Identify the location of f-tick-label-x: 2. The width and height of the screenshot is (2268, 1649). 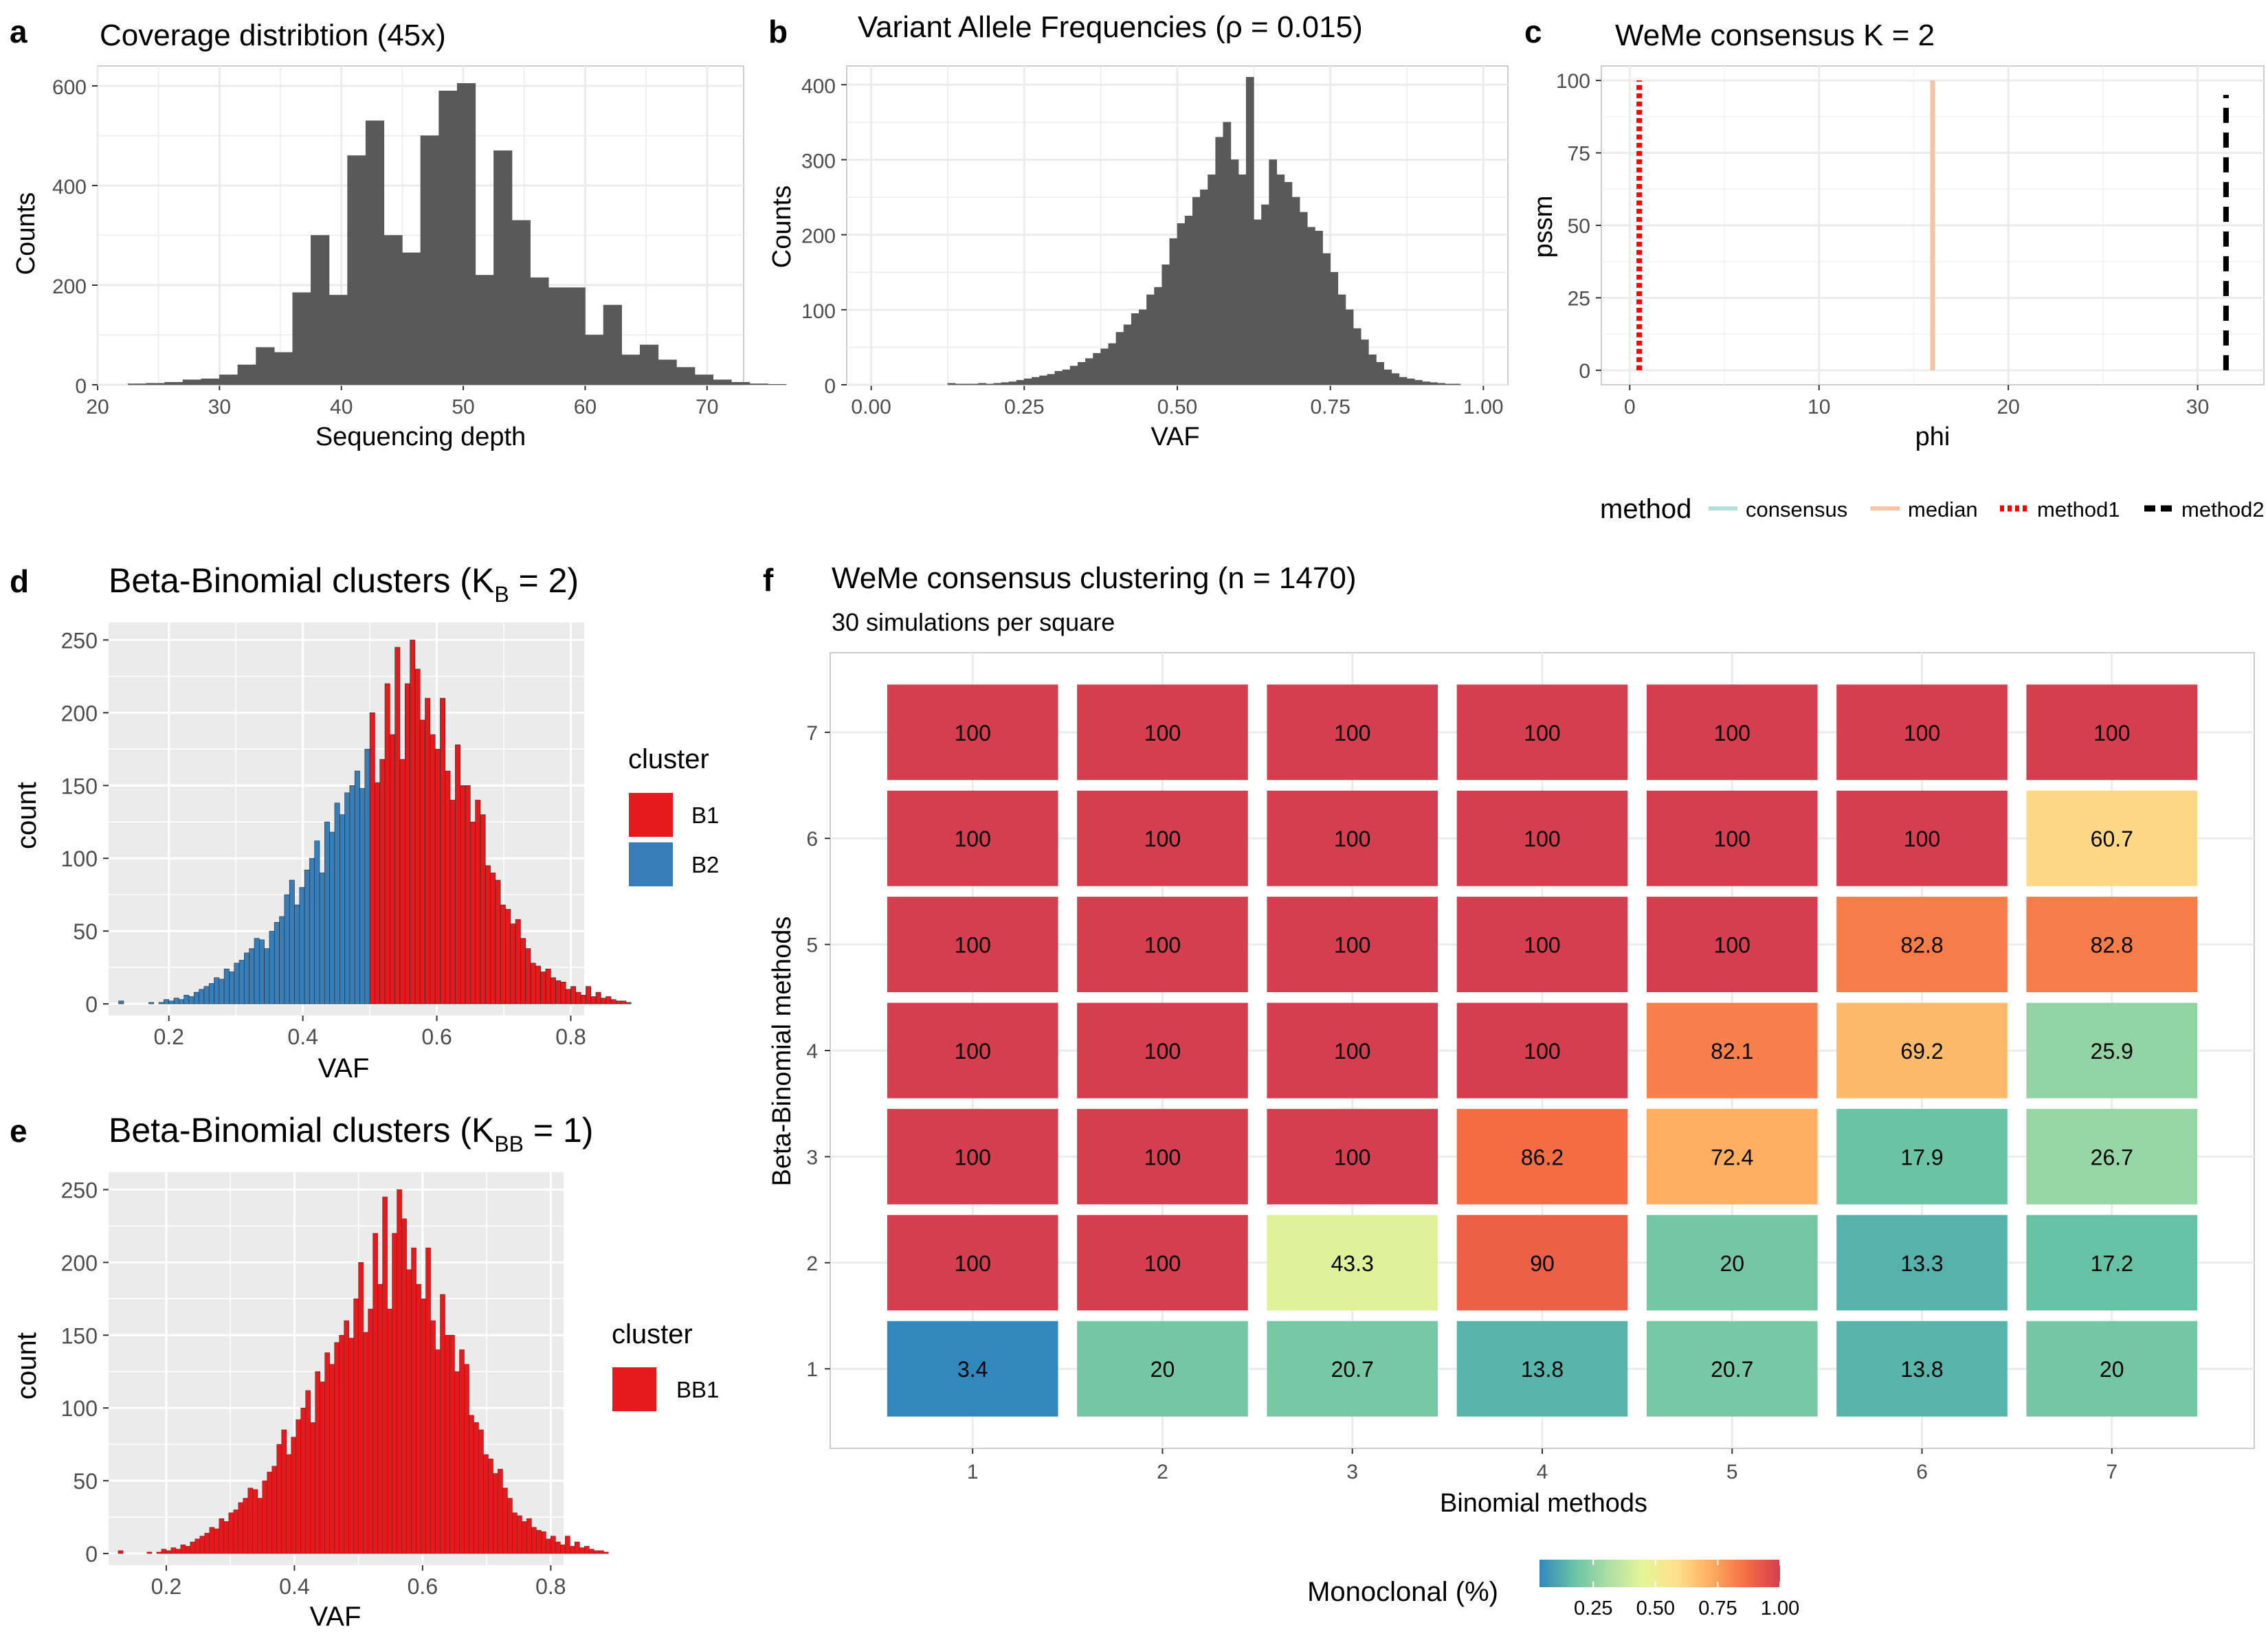
(1162, 1472).